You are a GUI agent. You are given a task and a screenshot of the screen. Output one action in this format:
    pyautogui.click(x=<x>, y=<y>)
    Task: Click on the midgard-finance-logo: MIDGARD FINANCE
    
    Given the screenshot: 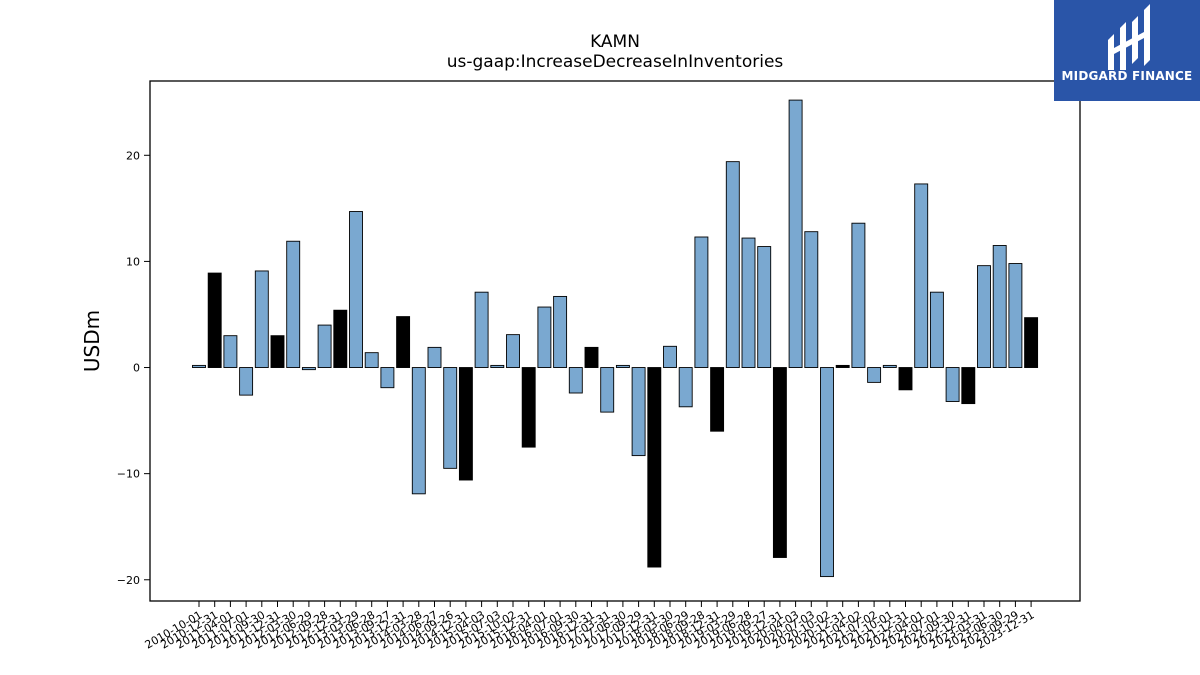 What is the action you would take?
    pyautogui.click(x=1127, y=50)
    